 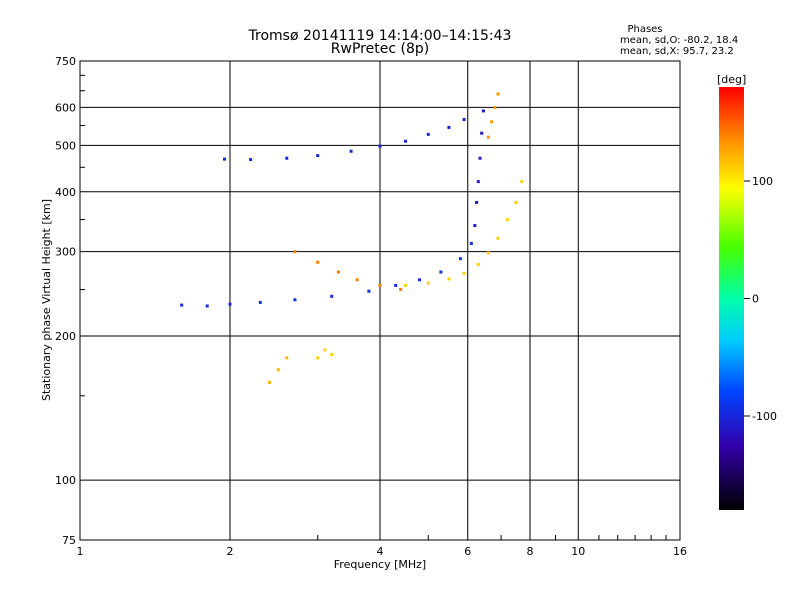 I want to click on colorbar, so click(x=731, y=298).